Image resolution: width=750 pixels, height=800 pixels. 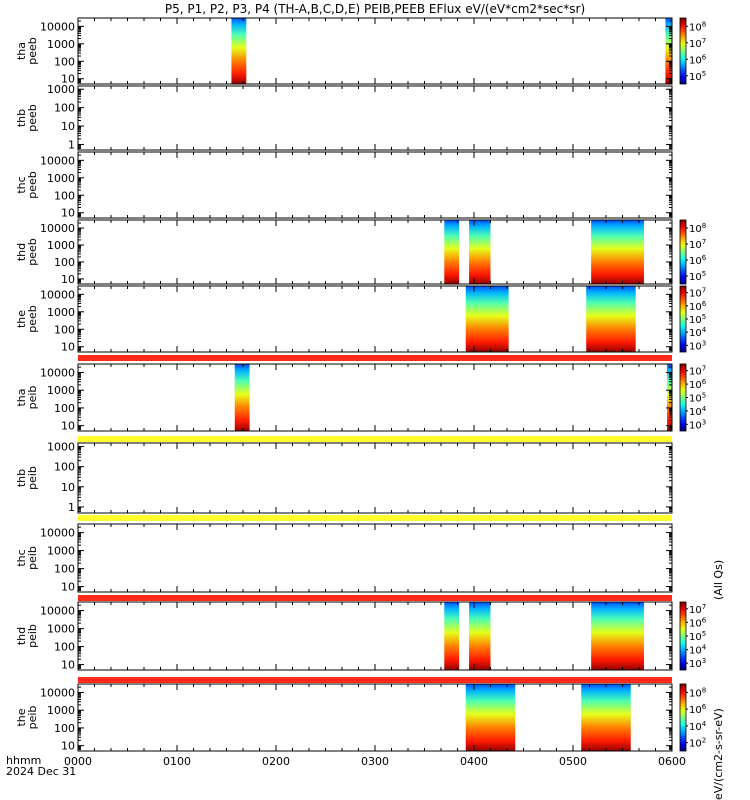 I want to click on panel-probe-label: the, so click(x=21, y=319).